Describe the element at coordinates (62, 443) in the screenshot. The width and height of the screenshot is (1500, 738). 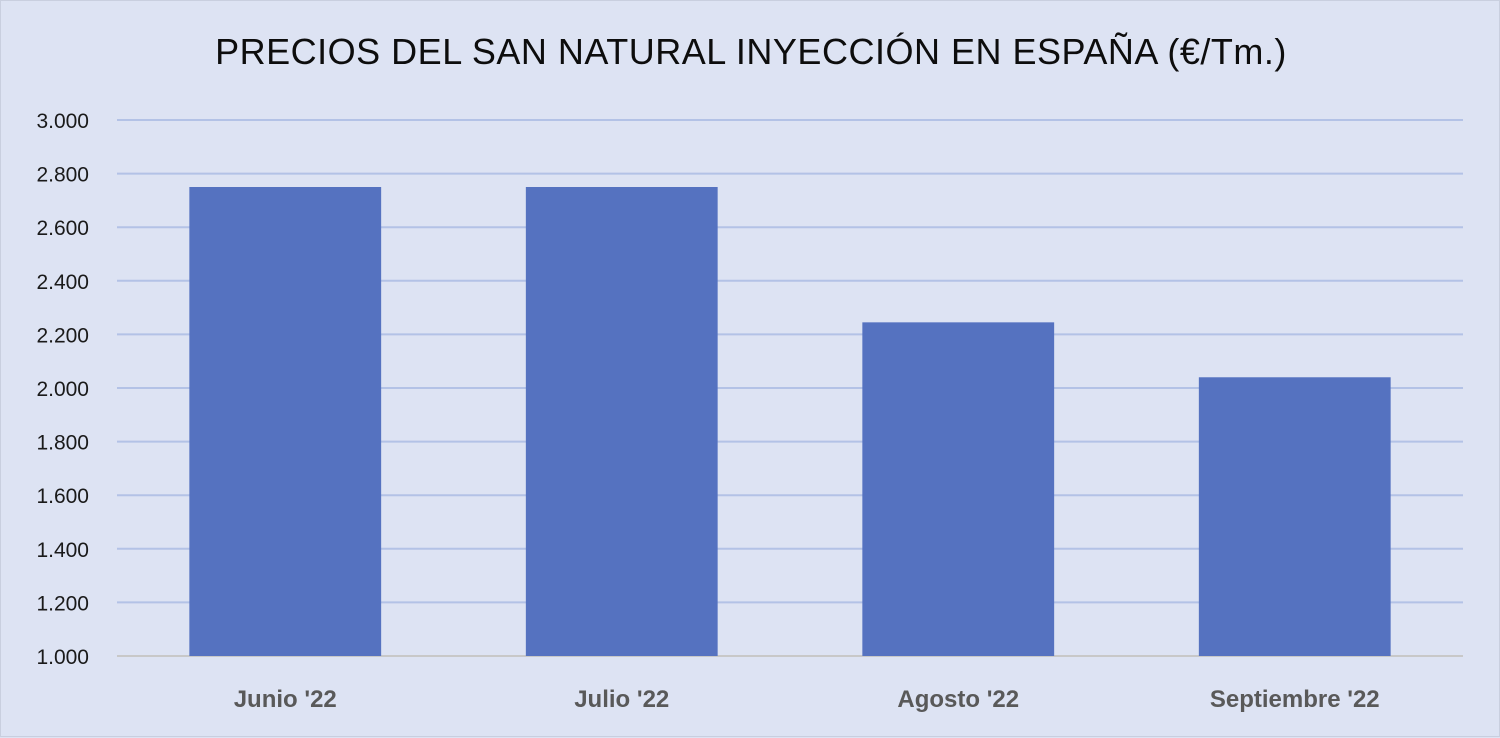
I see `y-tick-label: 1.800` at that location.